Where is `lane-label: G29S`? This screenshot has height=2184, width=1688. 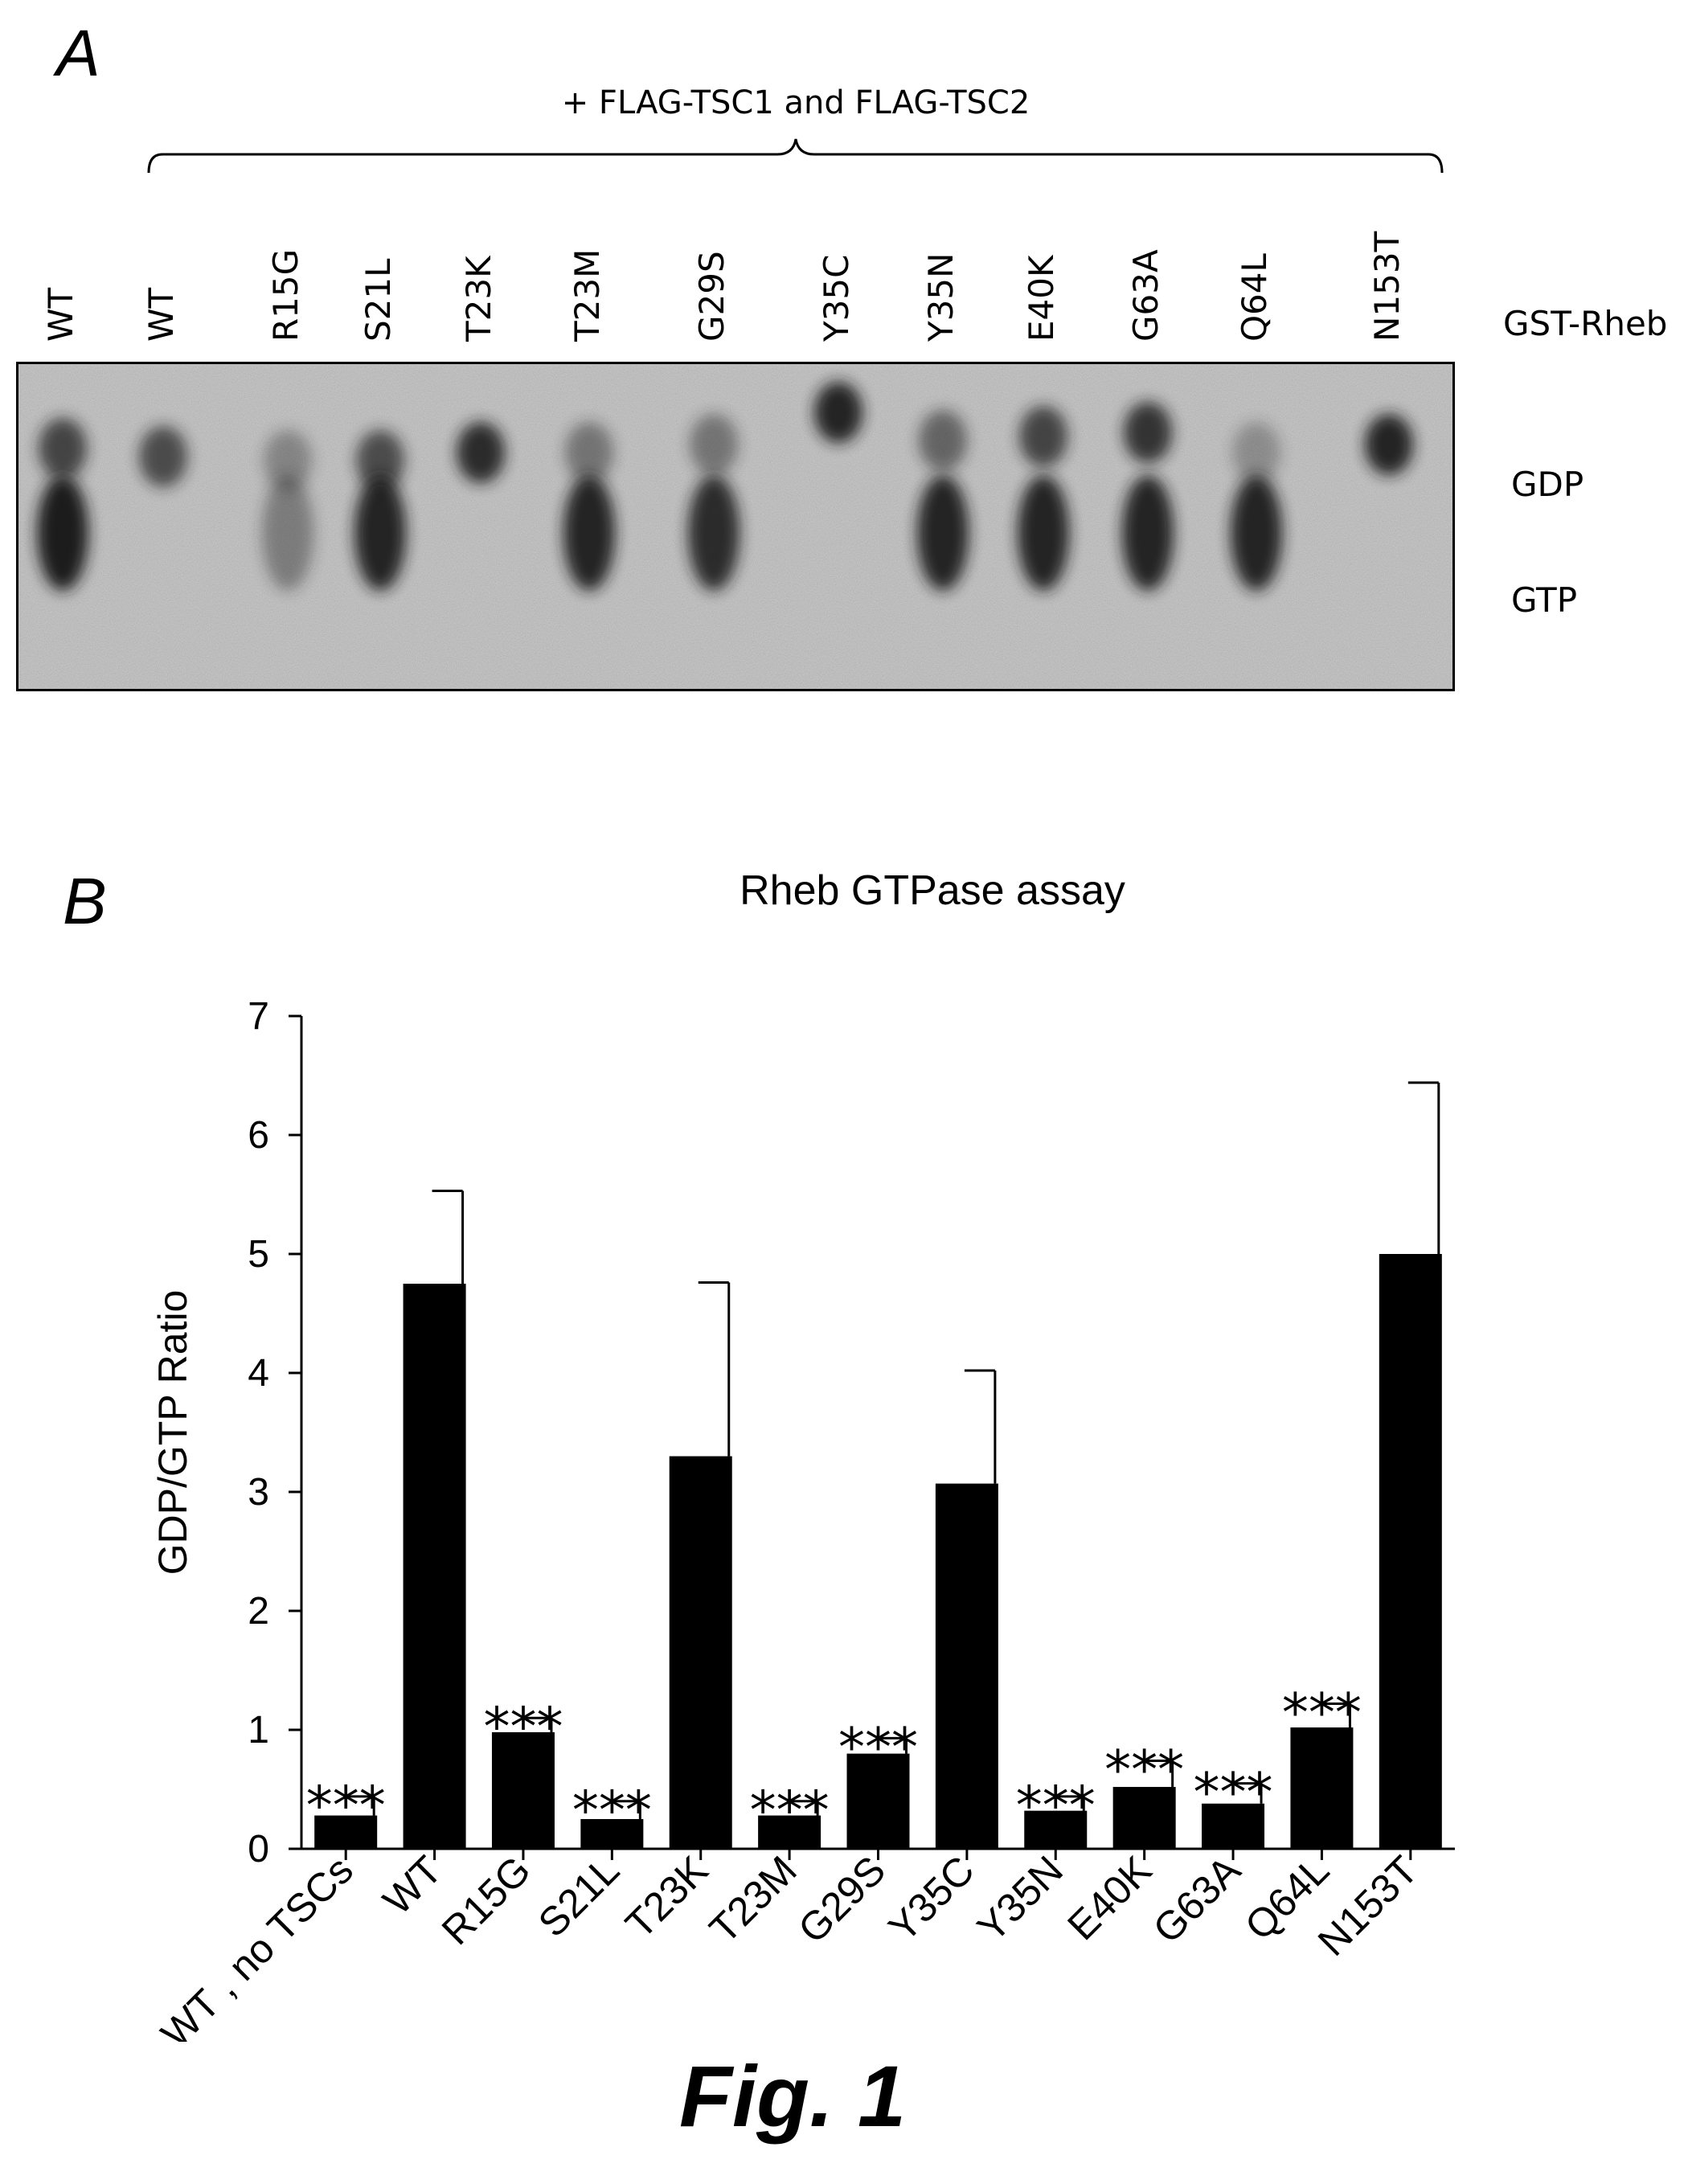
lane-label: G29S is located at coordinates (712, 296).